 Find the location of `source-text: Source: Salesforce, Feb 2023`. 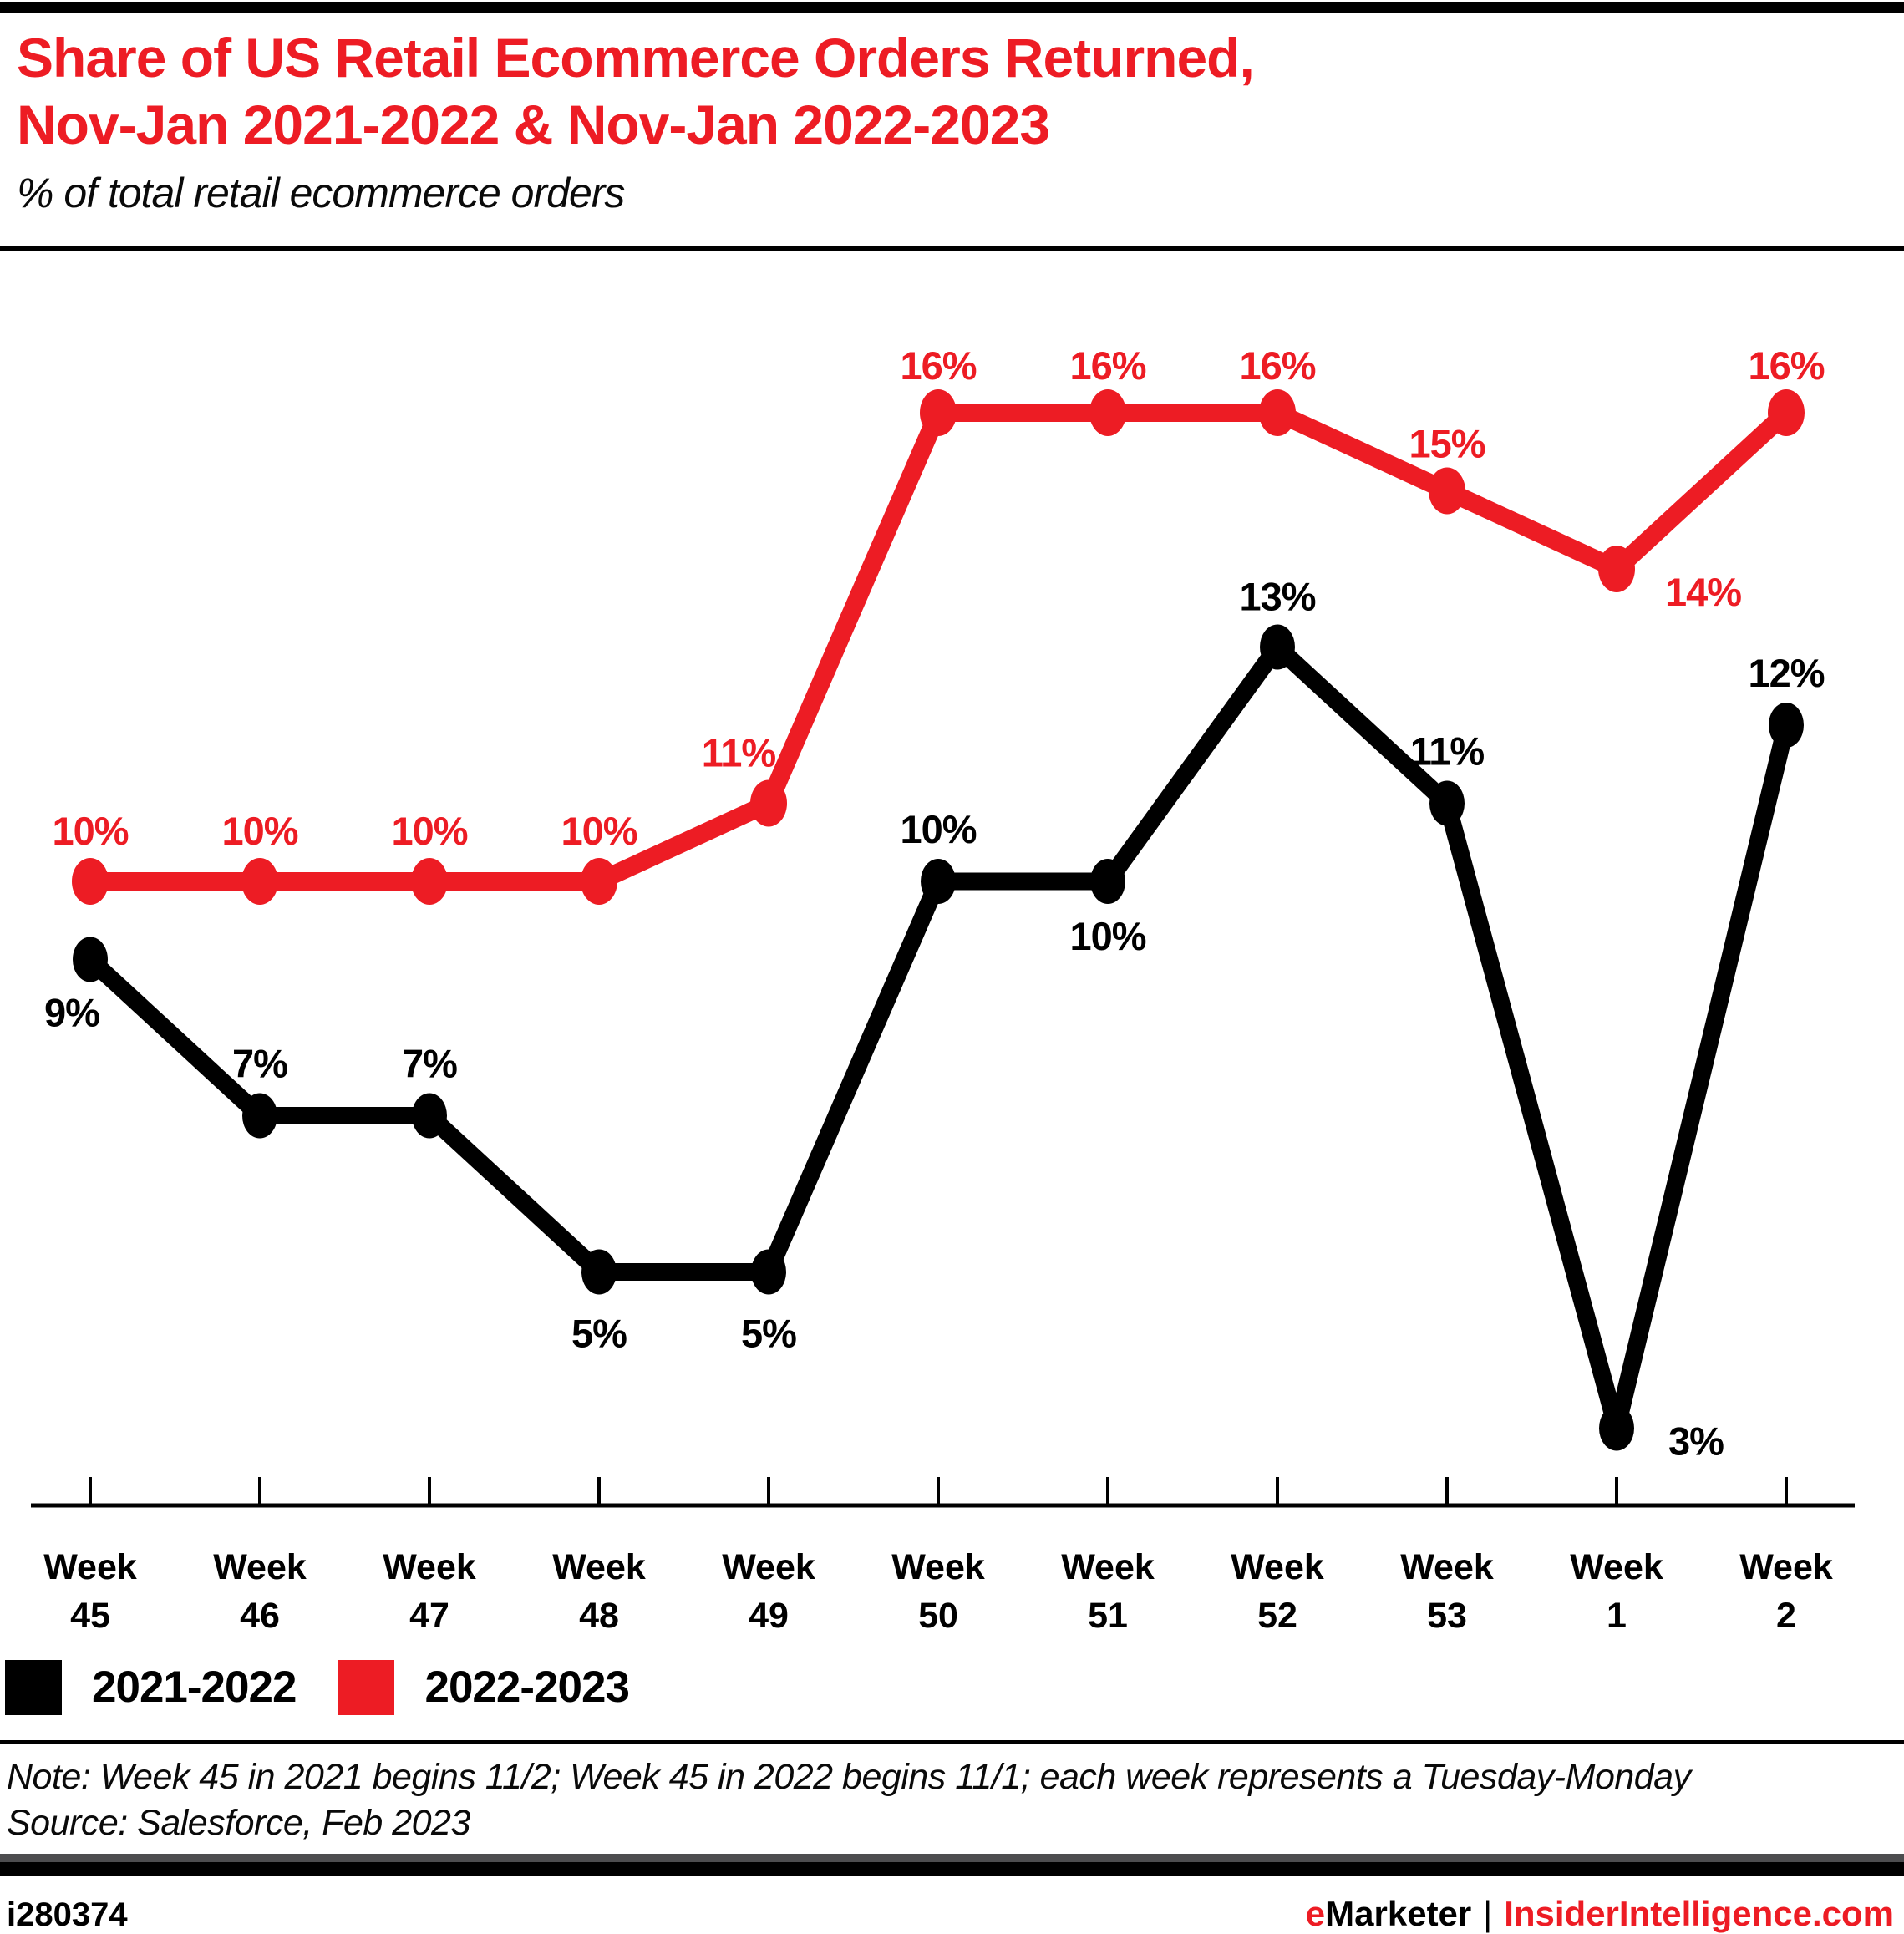

source-text: Source: Salesforce, Feb 2023 is located at coordinates (238, 1824).